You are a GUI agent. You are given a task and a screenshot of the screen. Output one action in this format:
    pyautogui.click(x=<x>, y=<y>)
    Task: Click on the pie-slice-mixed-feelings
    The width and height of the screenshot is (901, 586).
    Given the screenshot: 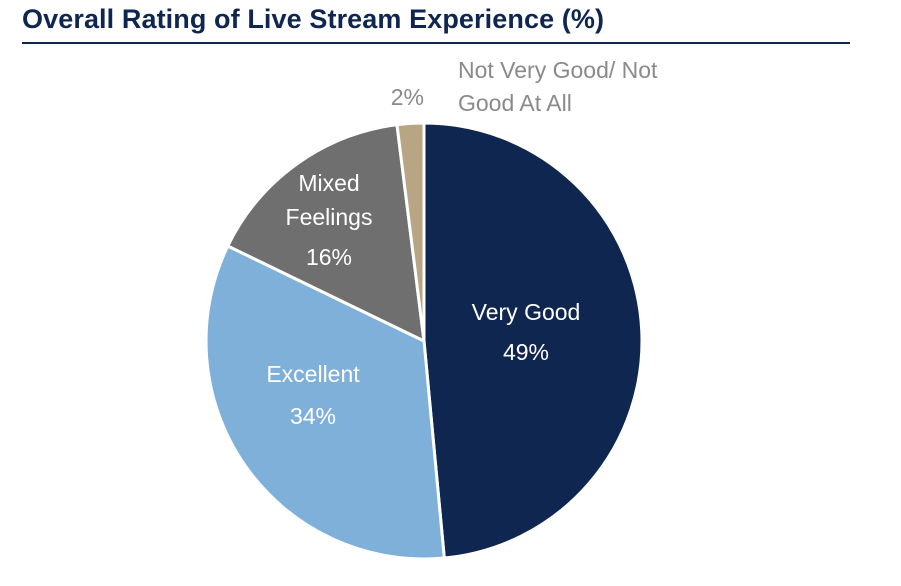 What is the action you would take?
    pyautogui.click(x=326, y=233)
    